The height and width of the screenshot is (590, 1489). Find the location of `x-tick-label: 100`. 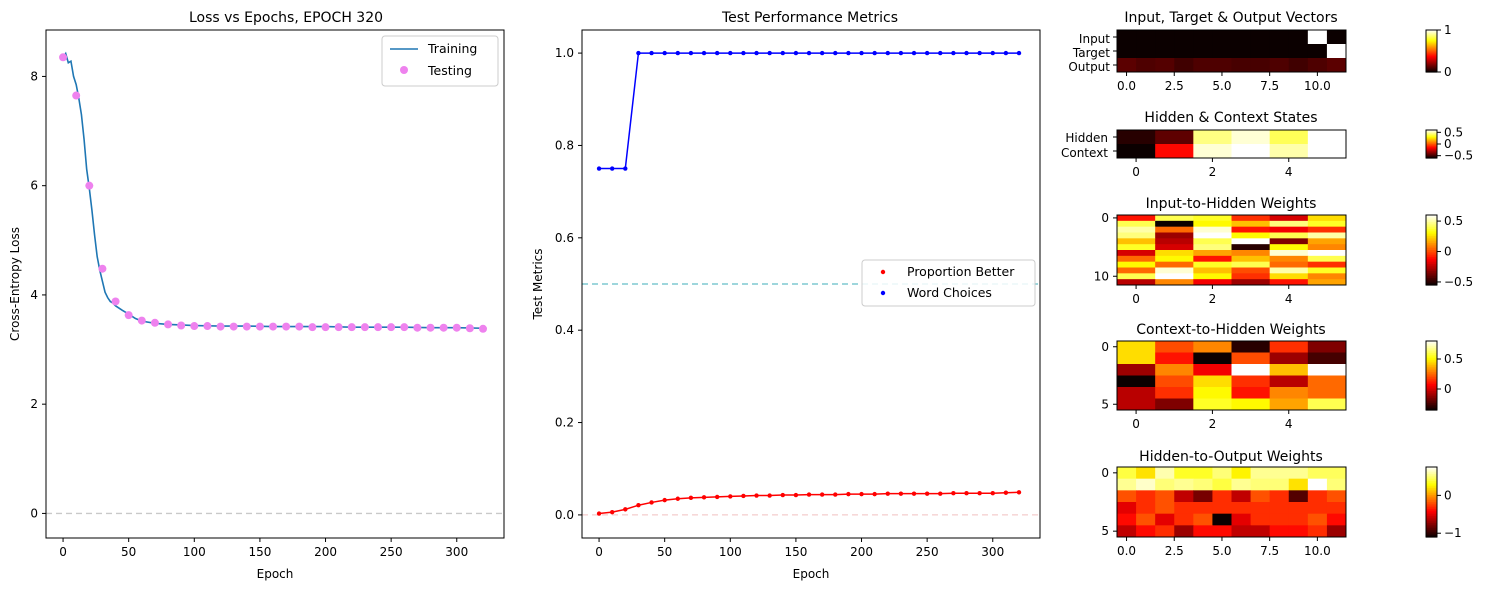

x-tick-label: 100 is located at coordinates (730, 552).